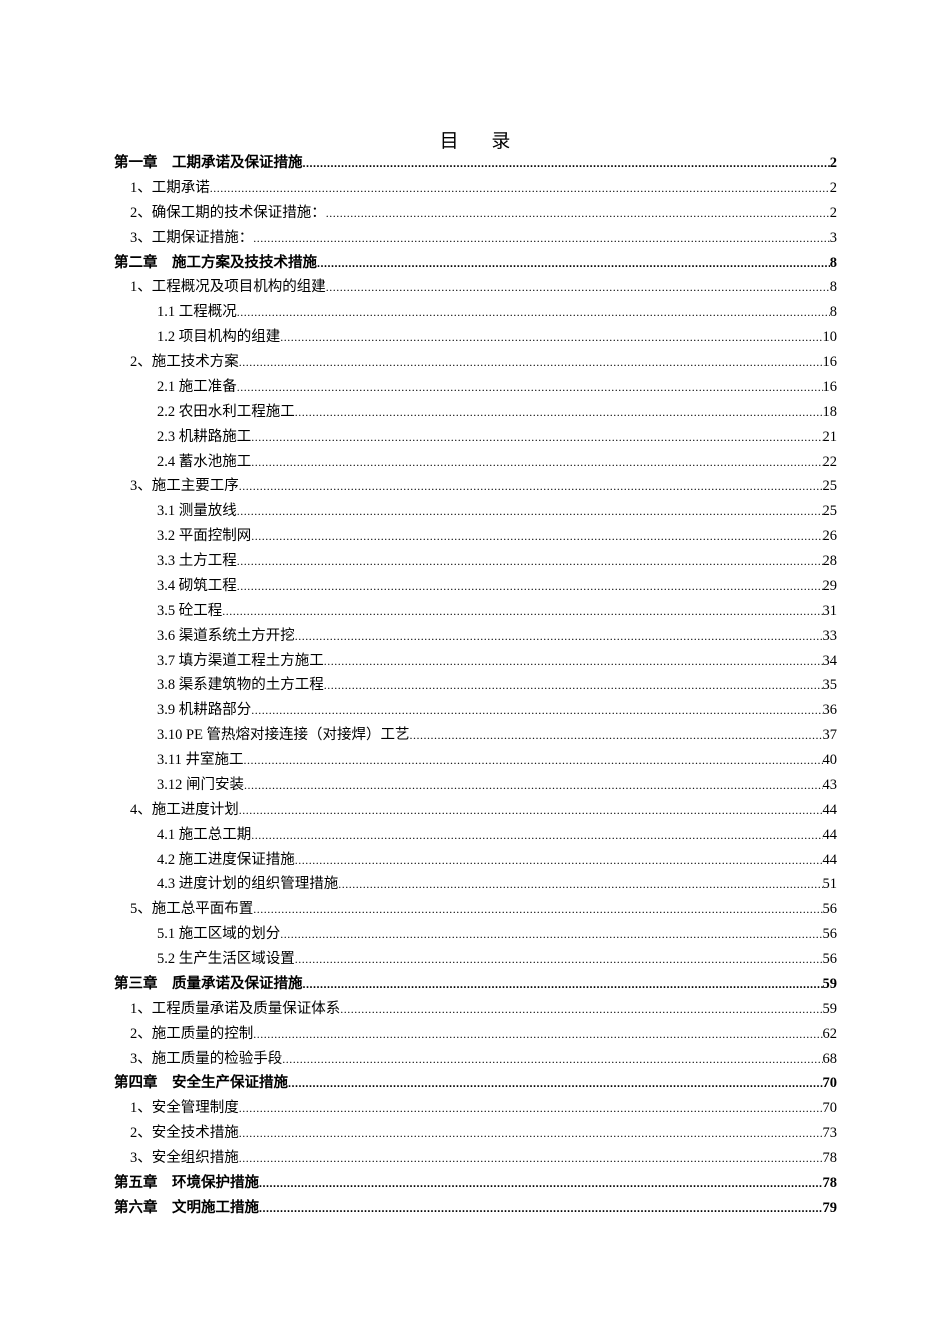 This screenshot has width=950, height=1344. Describe the element at coordinates (206, 1058) in the screenshot. I see `toc-entry-label: 3、施工质量的检验手段` at that location.